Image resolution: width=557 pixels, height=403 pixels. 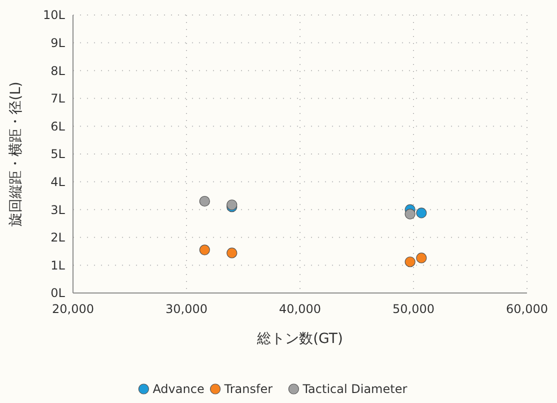 I want to click on y-tick-label: 6L, so click(x=58, y=126).